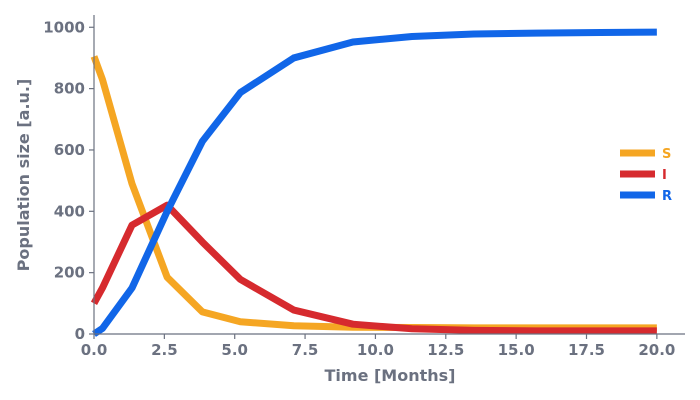  Describe the element at coordinates (305, 350) in the screenshot. I see `x-tick-label: 7.5` at that location.